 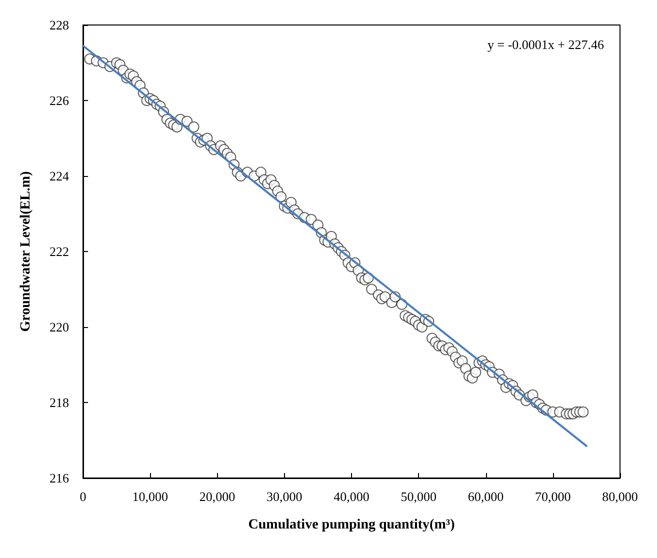 What do you see at coordinates (59, 402) in the screenshot?
I see `y-tick-label: 218` at bounding box center [59, 402].